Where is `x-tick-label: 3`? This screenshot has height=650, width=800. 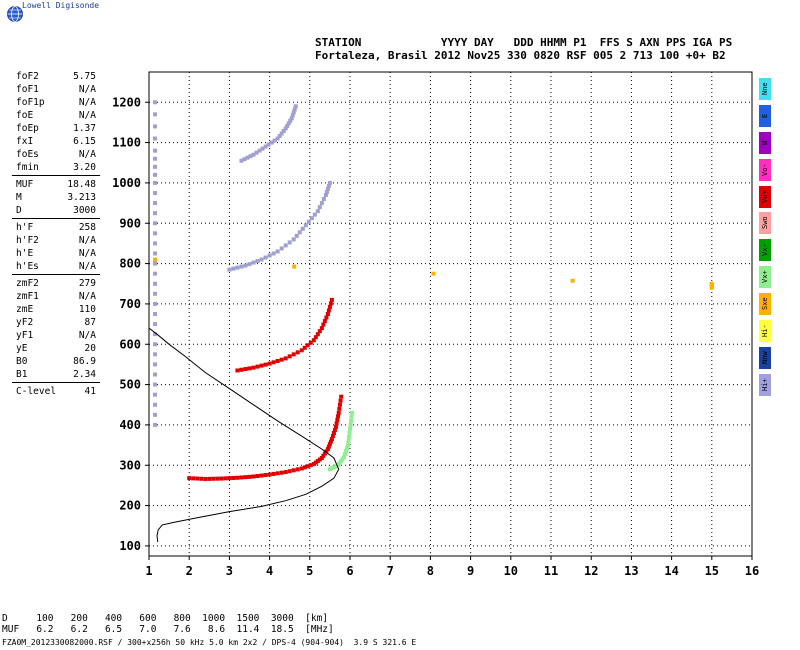 x-tick-label: 3 is located at coordinates (229, 571).